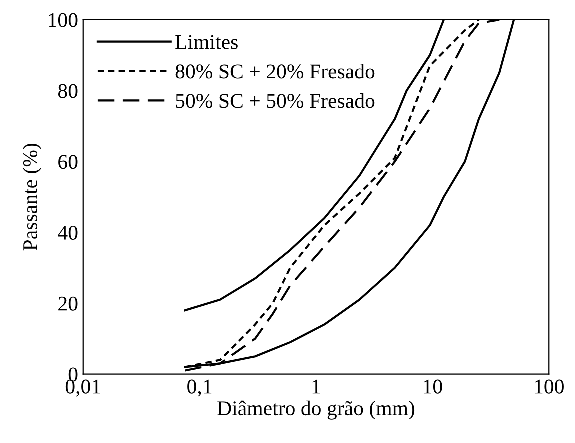 The height and width of the screenshot is (443, 575). Describe the element at coordinates (549, 387) in the screenshot. I see `x-tick-label: 100` at that location.